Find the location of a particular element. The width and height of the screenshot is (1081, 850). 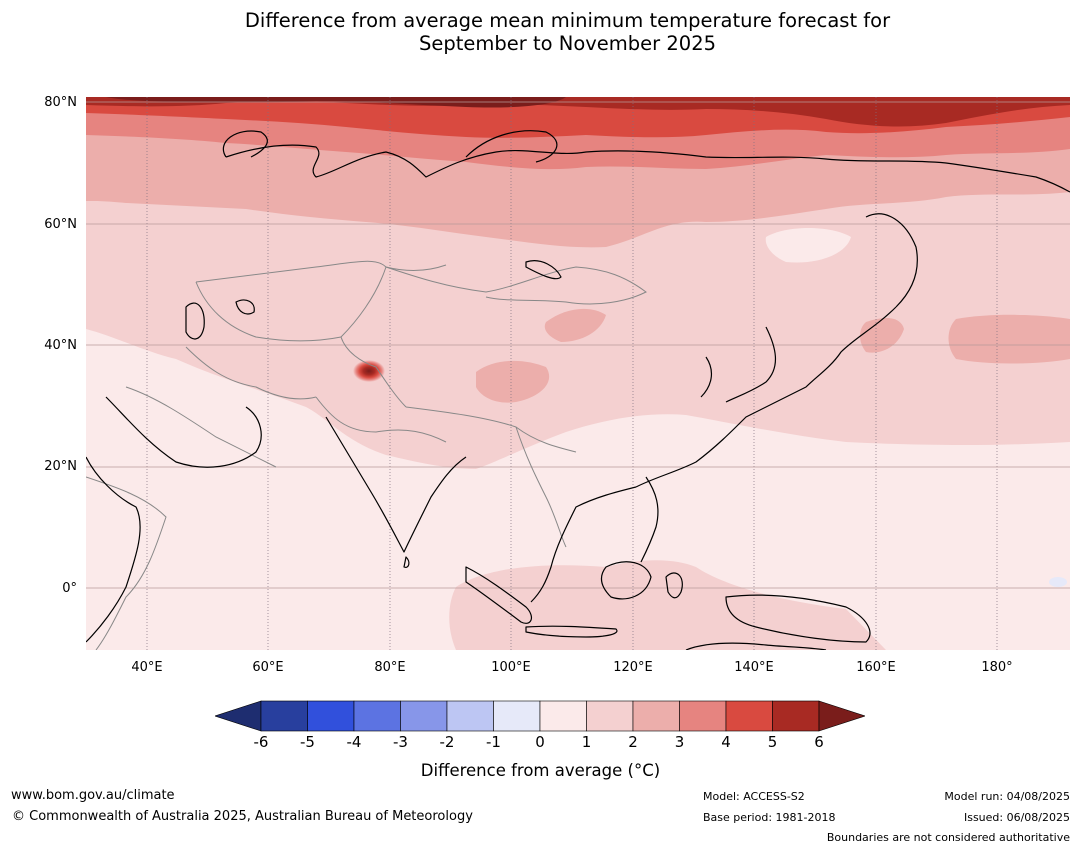

coast-caspian is located at coordinates (195, 321).